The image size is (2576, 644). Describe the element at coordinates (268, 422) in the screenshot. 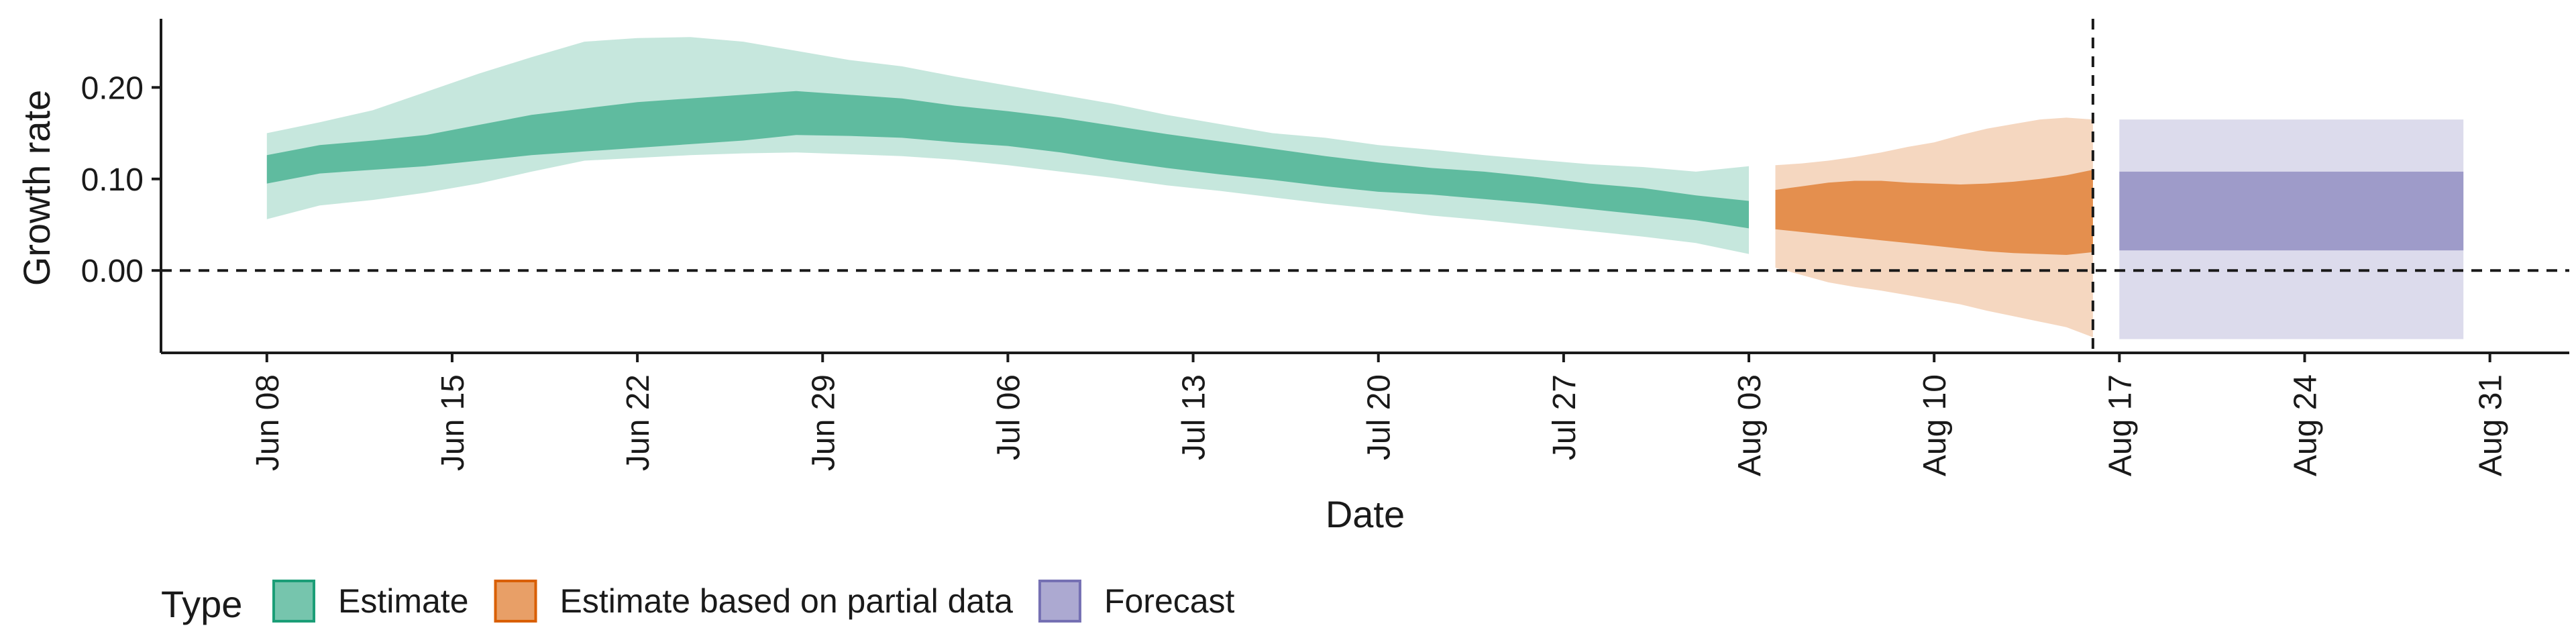

I see `x-tick-label: Jun 08` at that location.